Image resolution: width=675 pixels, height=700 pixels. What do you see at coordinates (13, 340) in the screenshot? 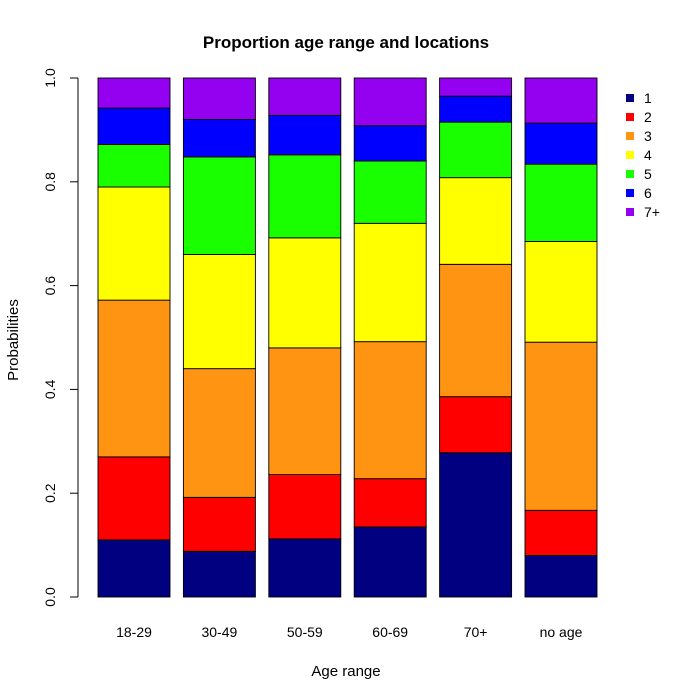
I see `y-axis-label: Probabilities` at bounding box center [13, 340].